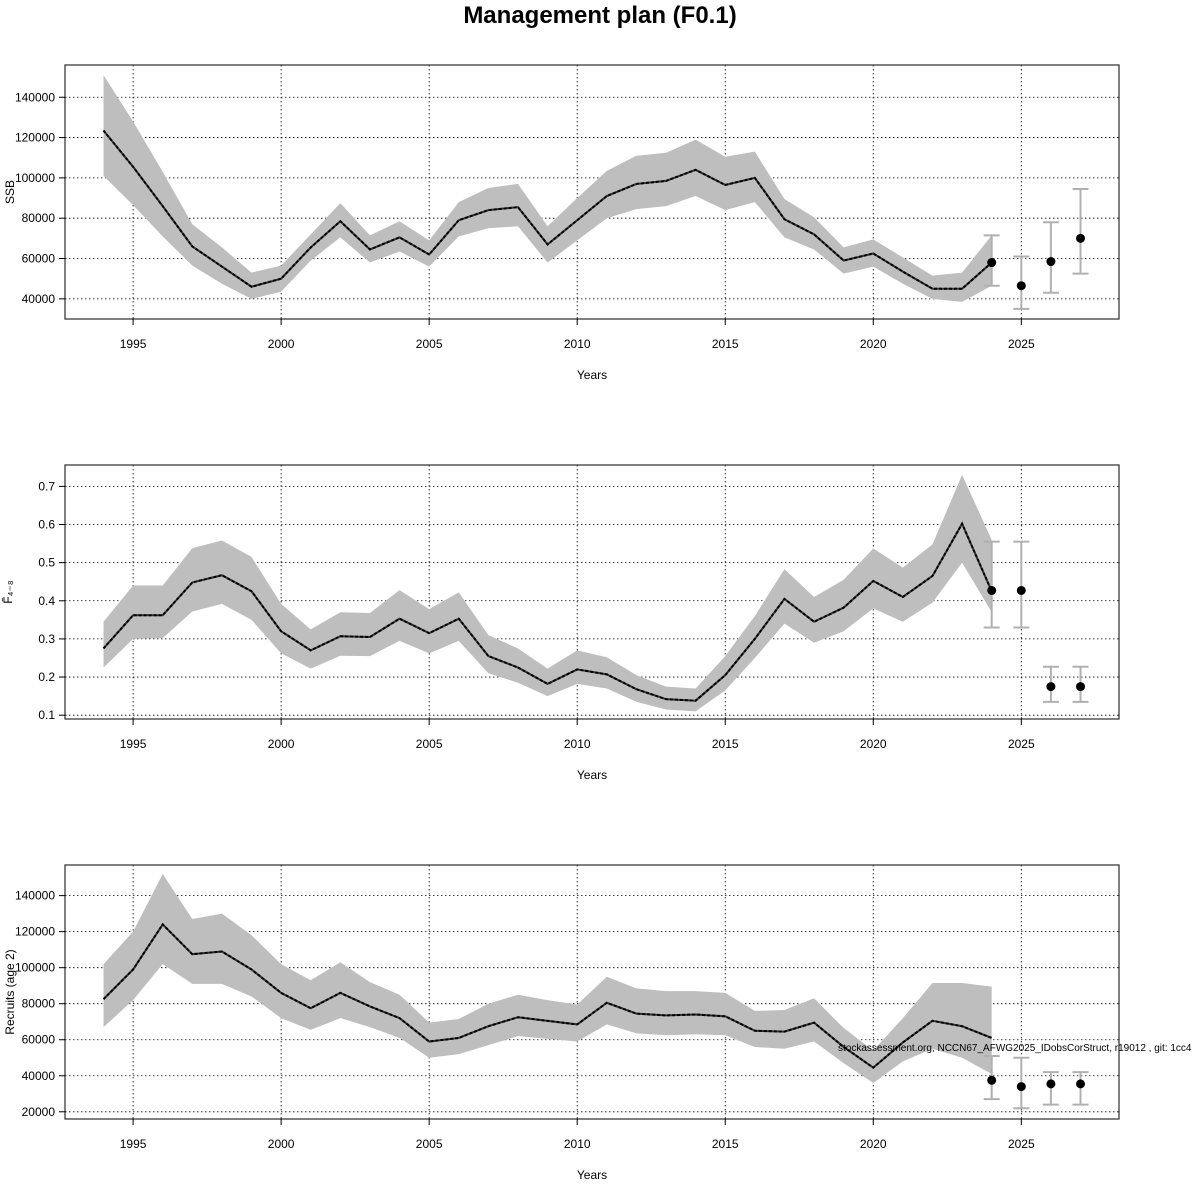 The height and width of the screenshot is (1200, 1200). What do you see at coordinates (39, 1112) in the screenshot?
I see `y-tick-label: 20000` at bounding box center [39, 1112].